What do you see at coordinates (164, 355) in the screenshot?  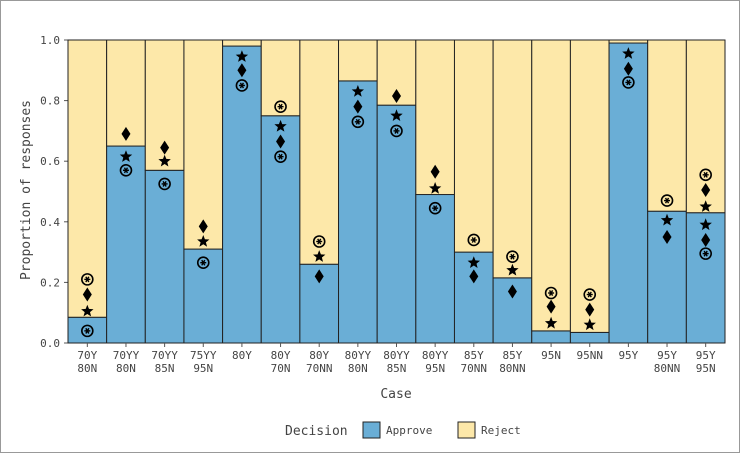 I see `x-tick-label: 70YY` at bounding box center [164, 355].